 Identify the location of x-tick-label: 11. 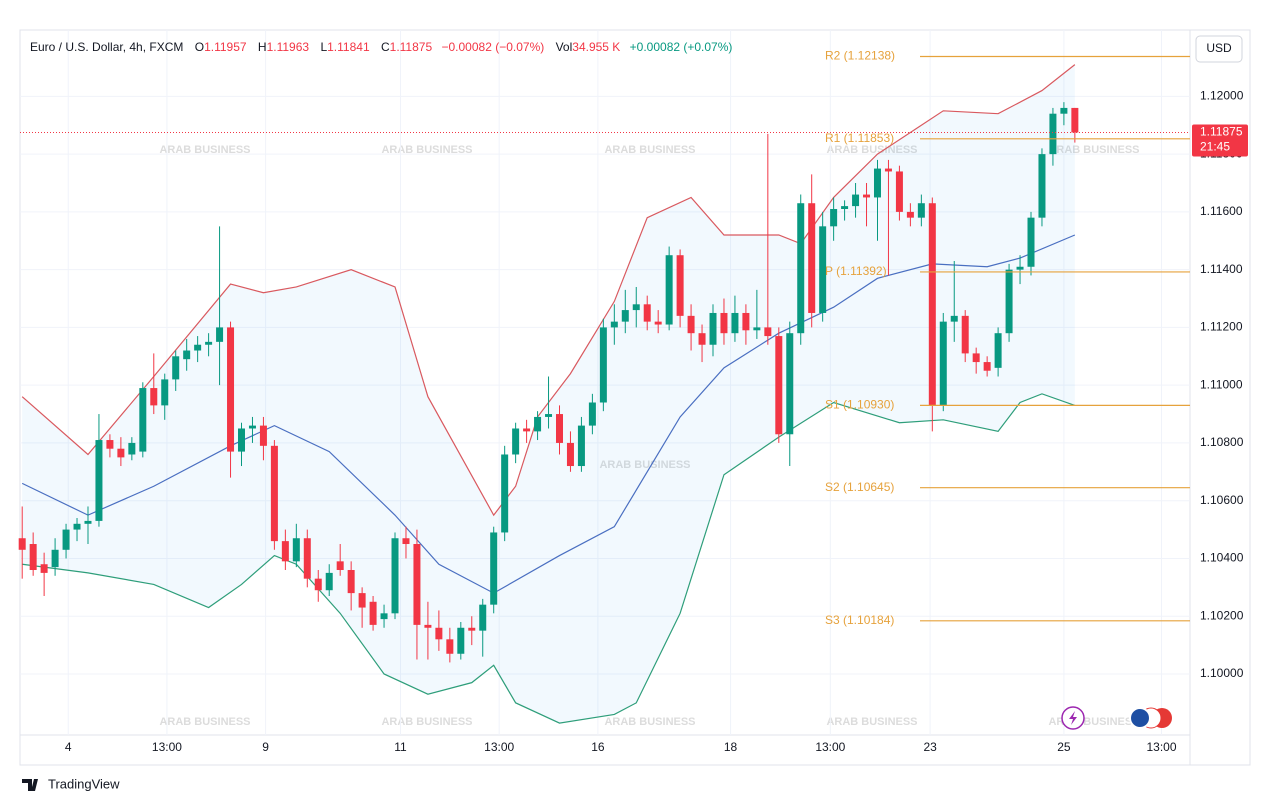
(400, 747).